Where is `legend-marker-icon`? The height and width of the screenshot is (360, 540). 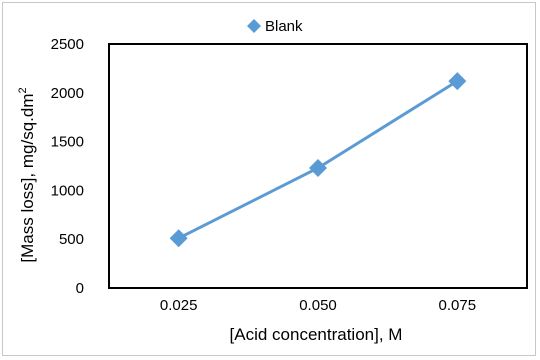
legend-marker-icon is located at coordinates (254, 26).